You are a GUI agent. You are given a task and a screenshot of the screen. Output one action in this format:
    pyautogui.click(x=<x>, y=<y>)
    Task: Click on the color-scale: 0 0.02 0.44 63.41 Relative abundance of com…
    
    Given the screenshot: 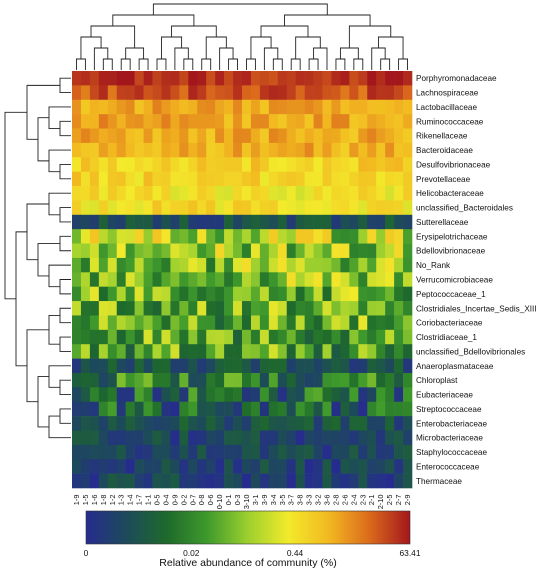 What is the action you would take?
    pyautogui.click(x=252, y=539)
    